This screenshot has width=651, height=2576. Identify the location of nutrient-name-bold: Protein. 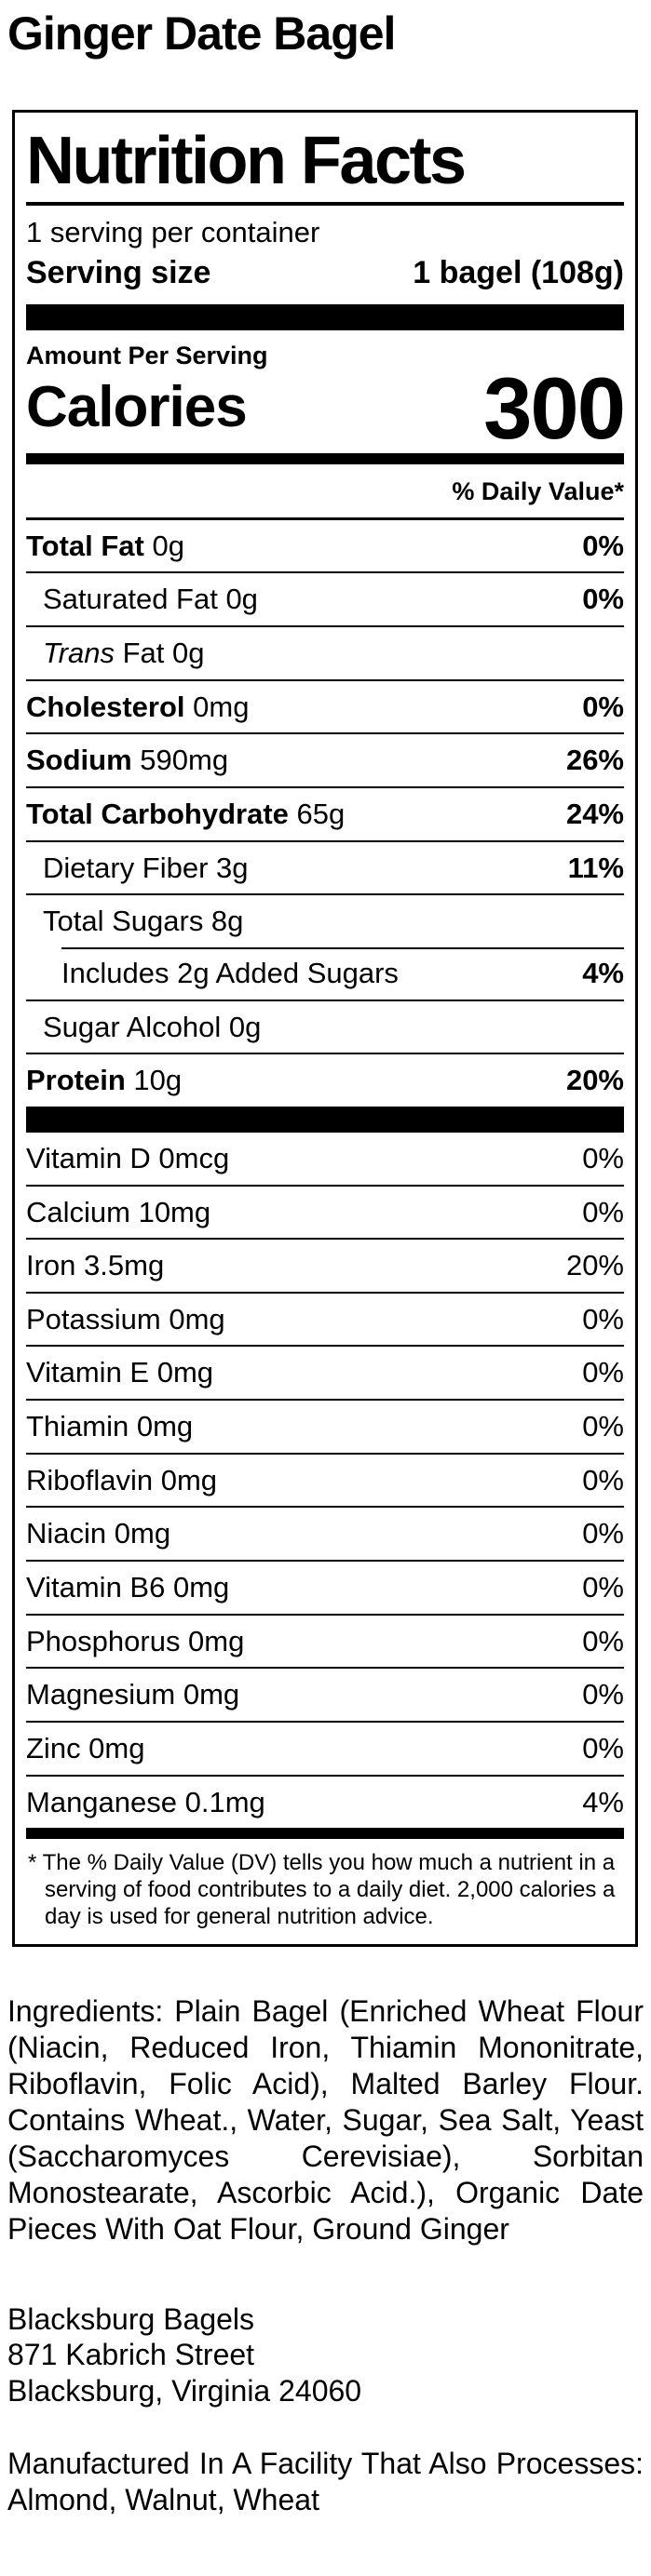
(76, 1080).